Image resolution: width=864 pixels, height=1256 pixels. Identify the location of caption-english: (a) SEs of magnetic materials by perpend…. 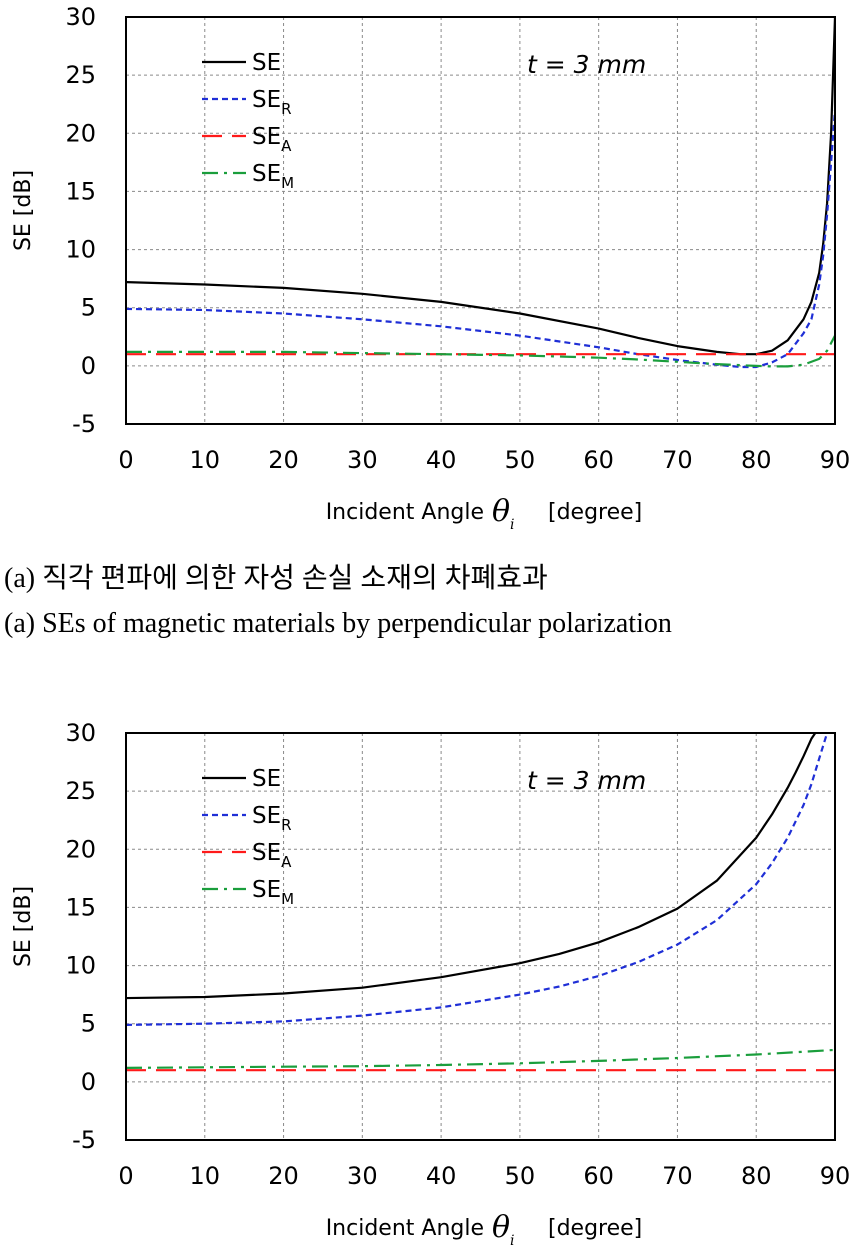
(338, 623).